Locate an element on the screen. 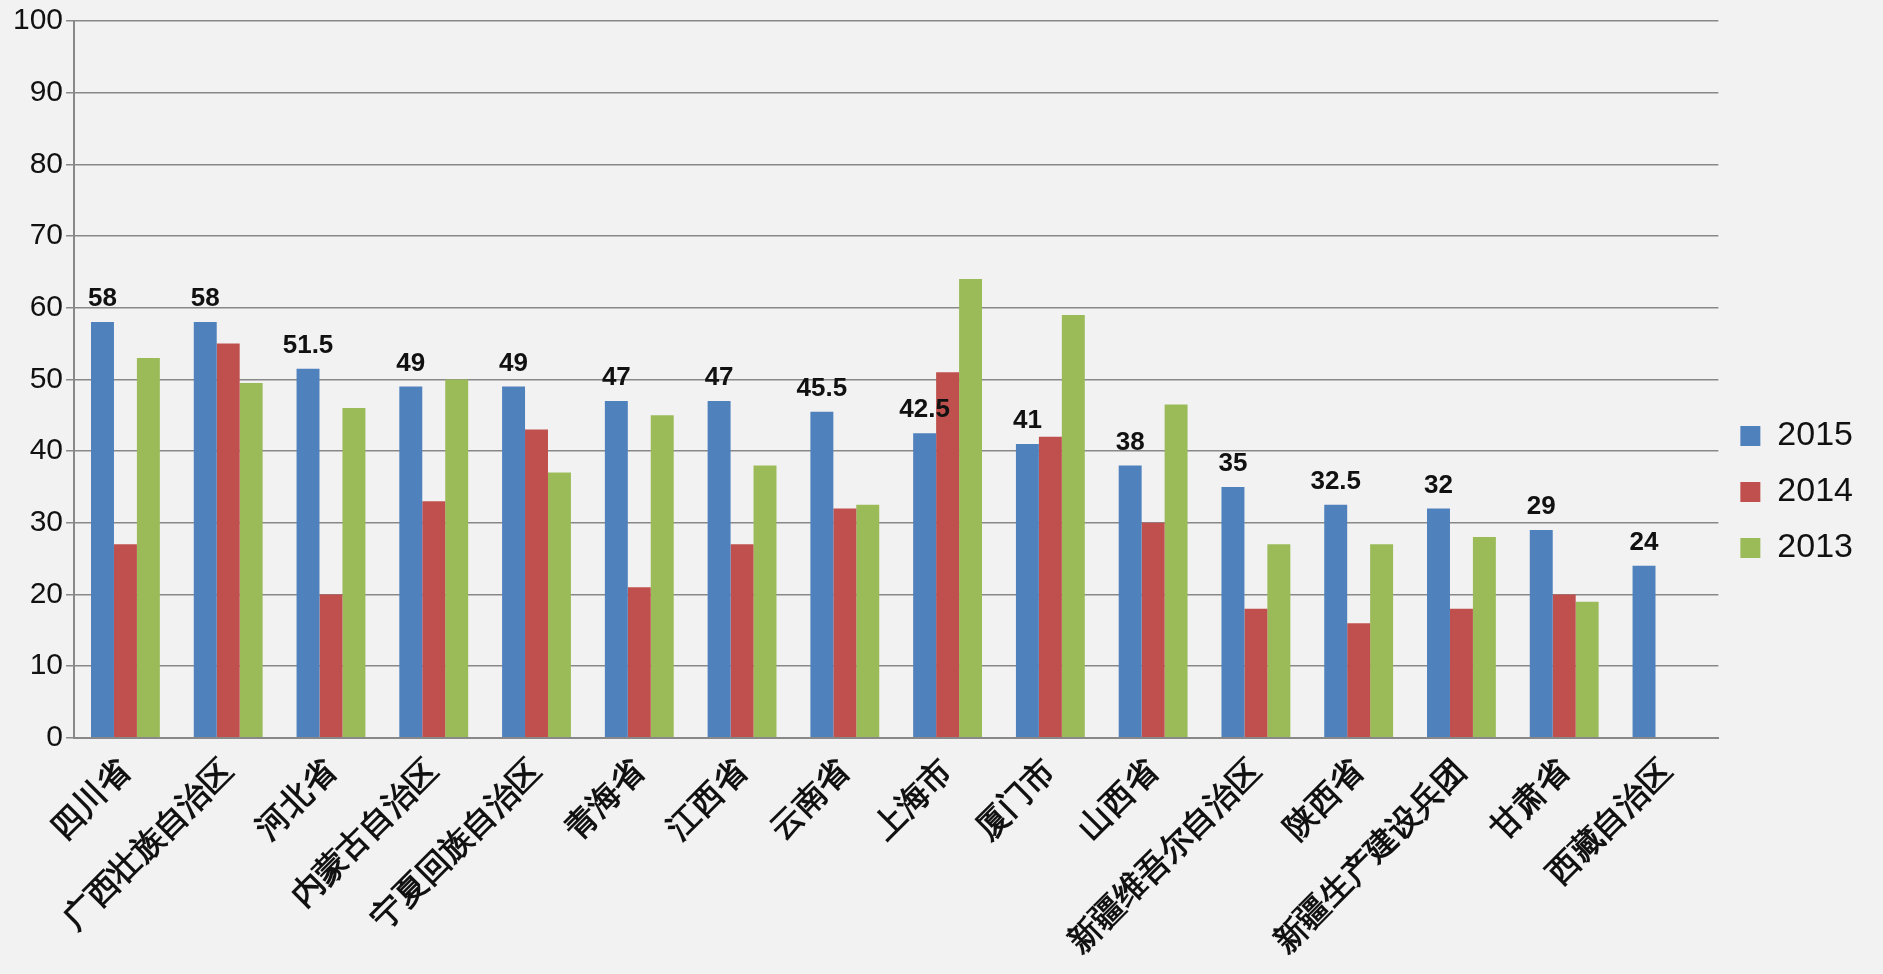 This screenshot has width=1883, height=974. legend-label: 2014 is located at coordinates (1815, 489).